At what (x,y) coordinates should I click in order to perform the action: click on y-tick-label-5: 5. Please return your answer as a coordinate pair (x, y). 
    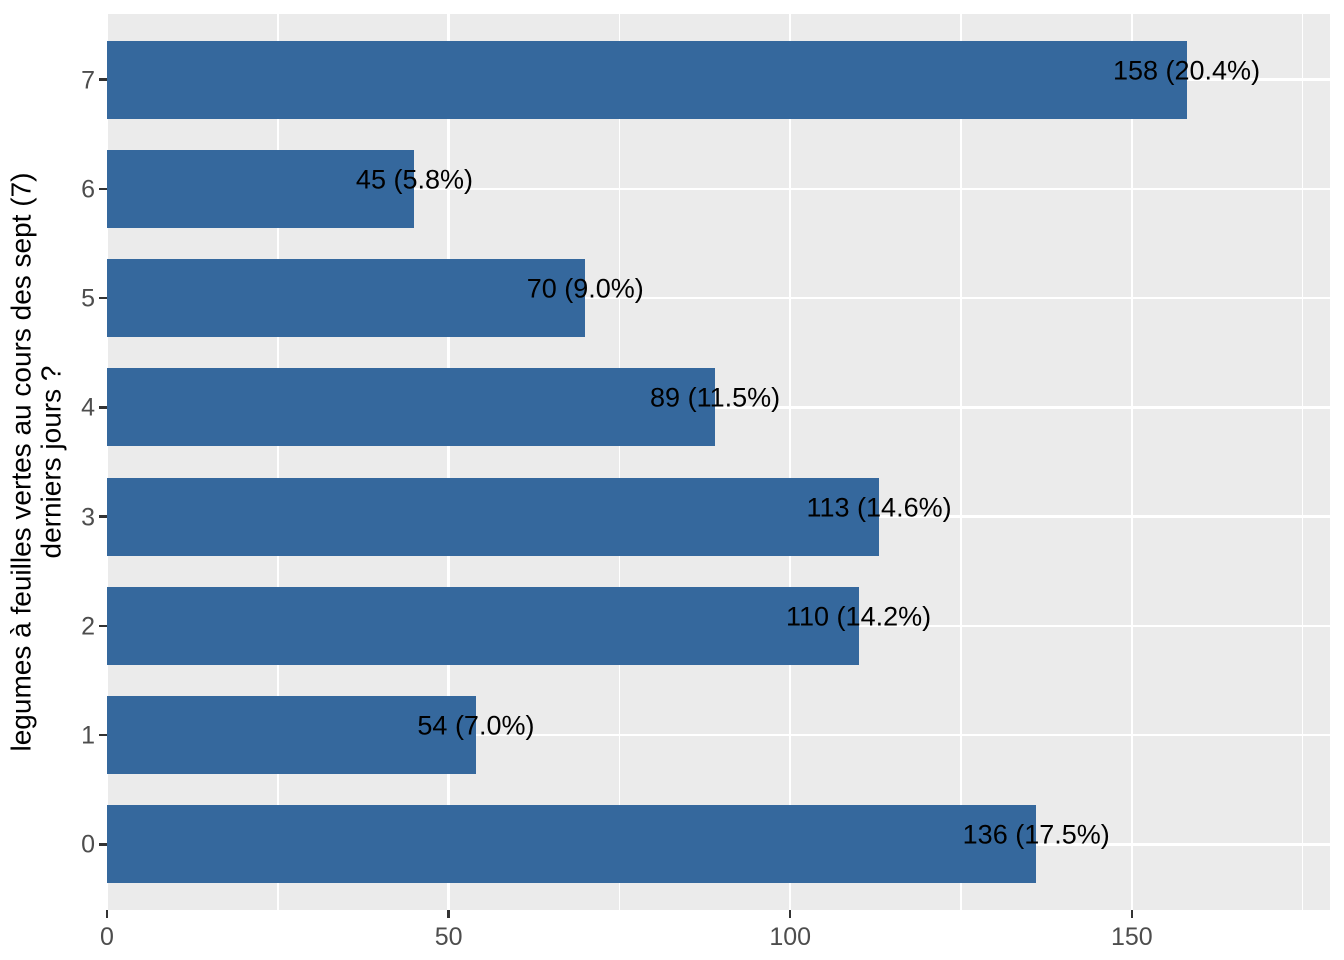
    Looking at the image, I should click on (88, 298).